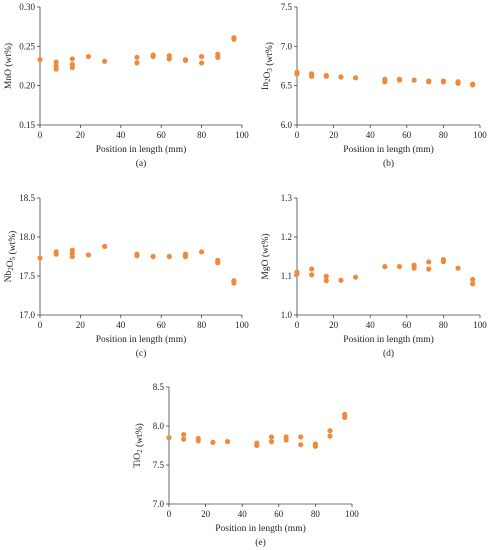  Describe the element at coordinates (27, 46) in the screenshot. I see `y-tick-label: 0.25` at that location.